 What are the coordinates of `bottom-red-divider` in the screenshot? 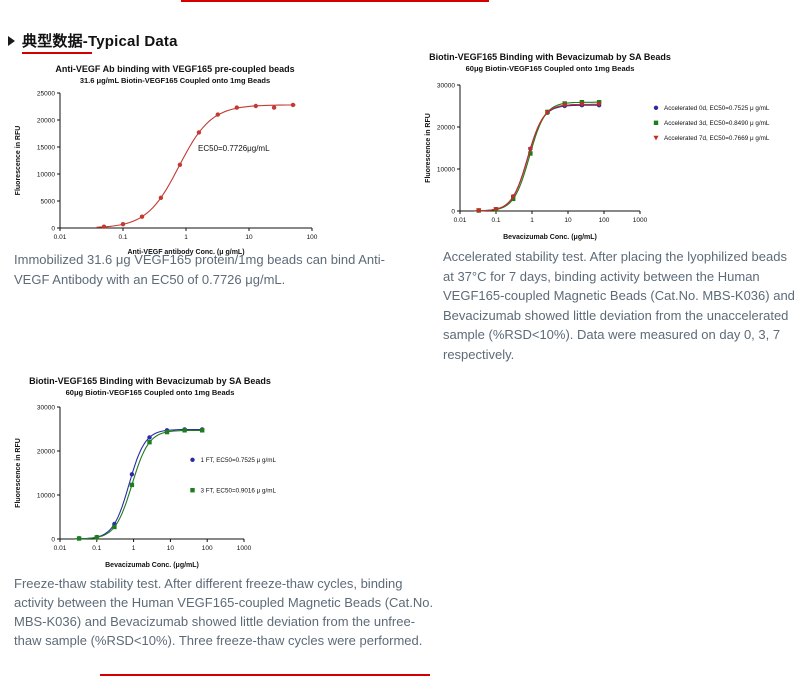 It's located at (265, 675).